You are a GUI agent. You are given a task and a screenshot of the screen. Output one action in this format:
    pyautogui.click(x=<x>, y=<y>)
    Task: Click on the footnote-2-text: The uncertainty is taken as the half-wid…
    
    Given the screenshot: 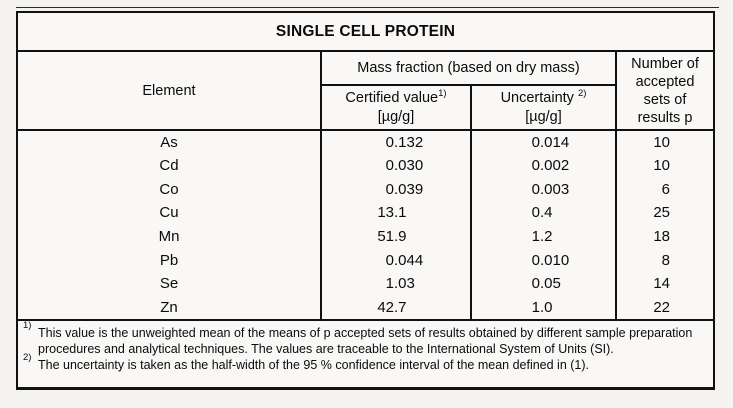 What is the action you would take?
    pyautogui.click(x=314, y=364)
    